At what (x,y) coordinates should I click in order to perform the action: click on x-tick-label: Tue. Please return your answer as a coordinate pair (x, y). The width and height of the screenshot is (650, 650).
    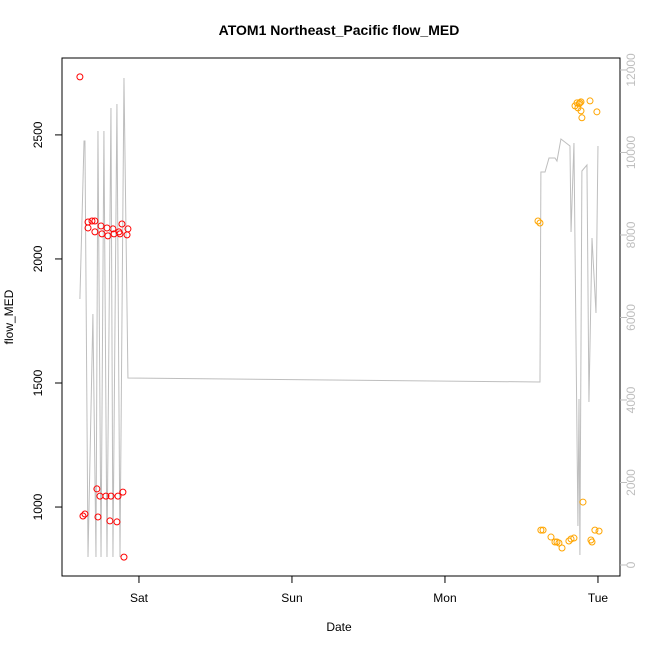
    Looking at the image, I should click on (598, 598).